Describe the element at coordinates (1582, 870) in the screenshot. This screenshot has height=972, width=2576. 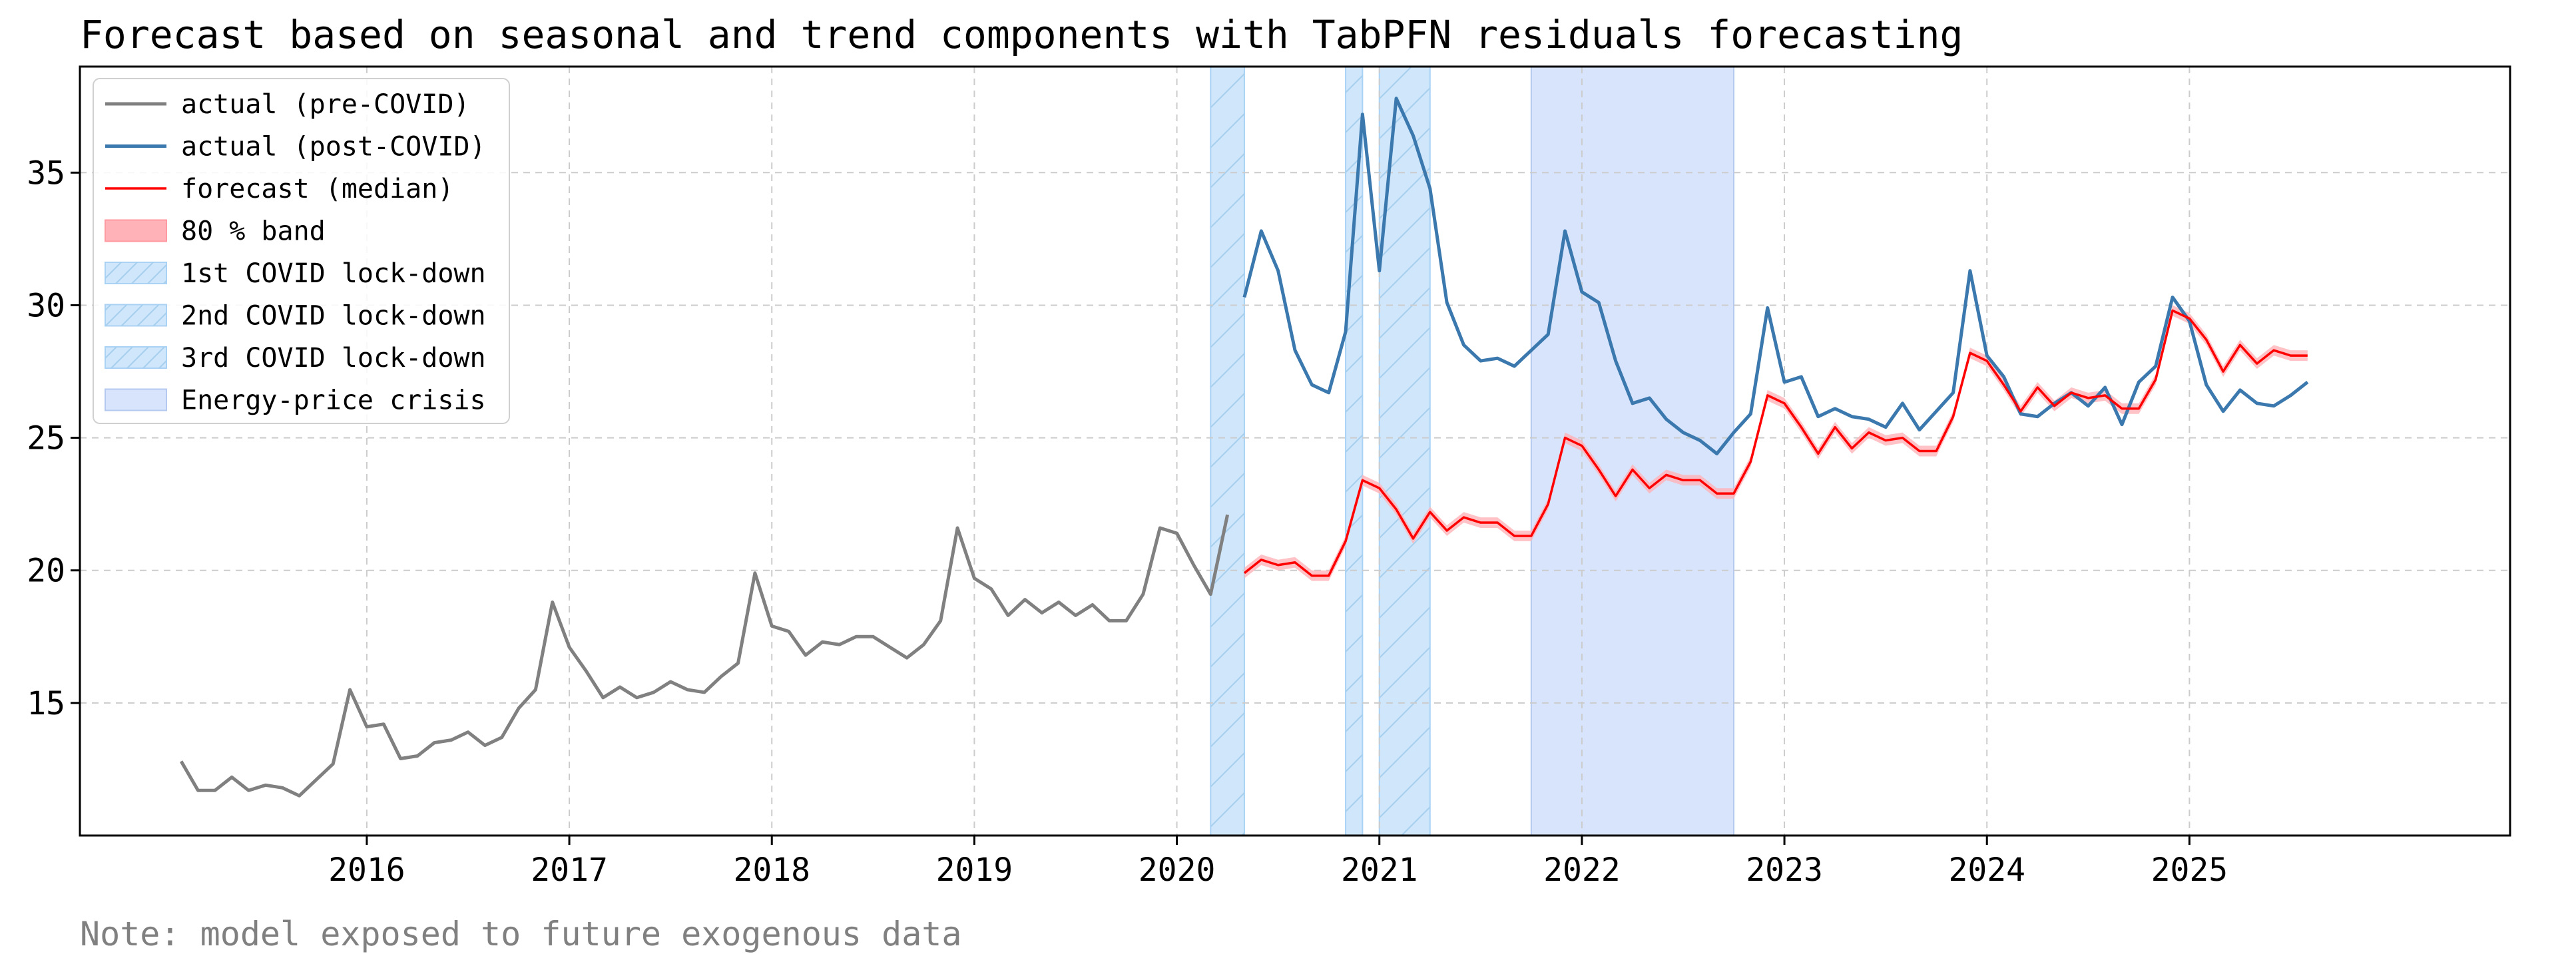
I see `x-tick-label: 2022` at that location.